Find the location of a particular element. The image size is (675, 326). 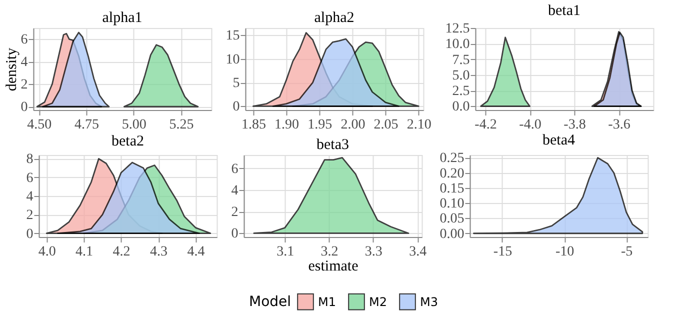

y-tick-label: 0.10 is located at coordinates (452, 204).